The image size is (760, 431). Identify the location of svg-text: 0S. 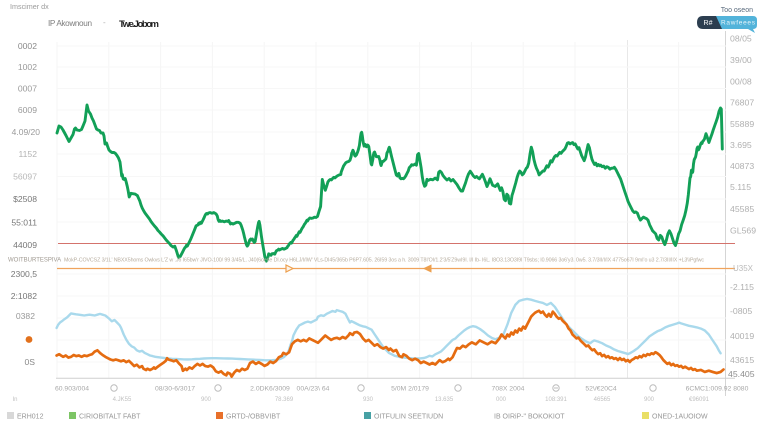
(29, 362).